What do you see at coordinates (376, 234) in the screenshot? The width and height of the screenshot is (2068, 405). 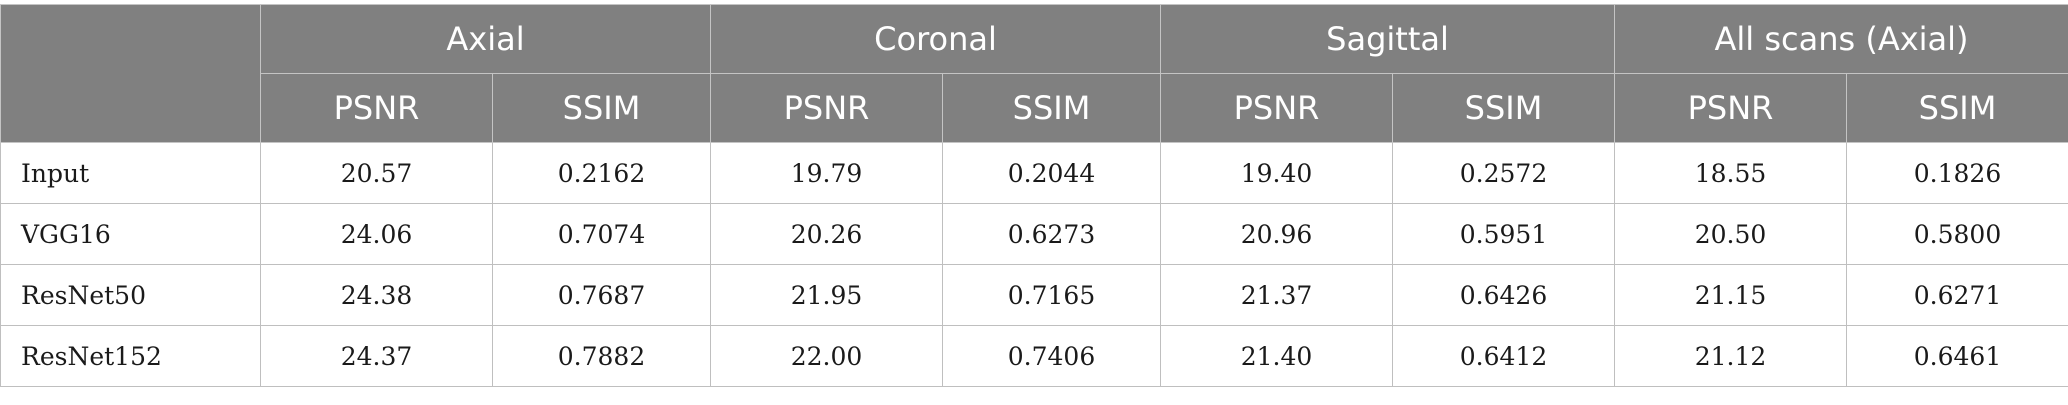 I see `table-cell: 24.06` at bounding box center [376, 234].